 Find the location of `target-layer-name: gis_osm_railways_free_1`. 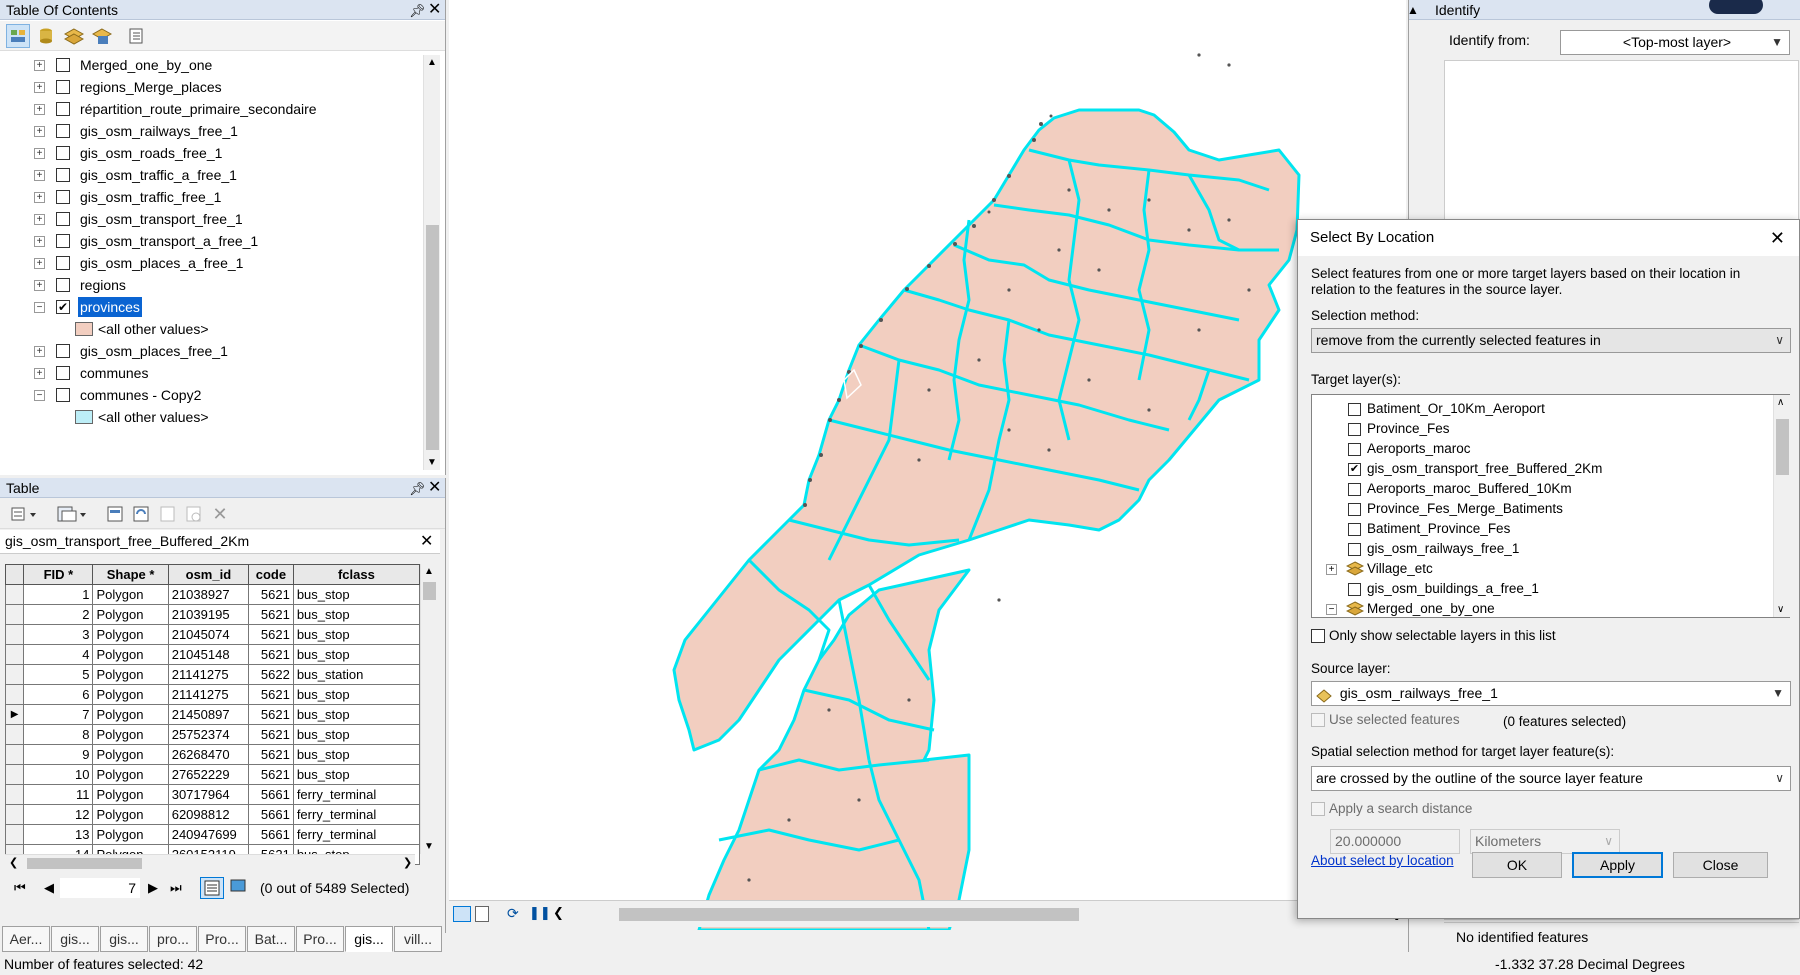

target-layer-name: gis_osm_railways_free_1 is located at coordinates (1443, 548).